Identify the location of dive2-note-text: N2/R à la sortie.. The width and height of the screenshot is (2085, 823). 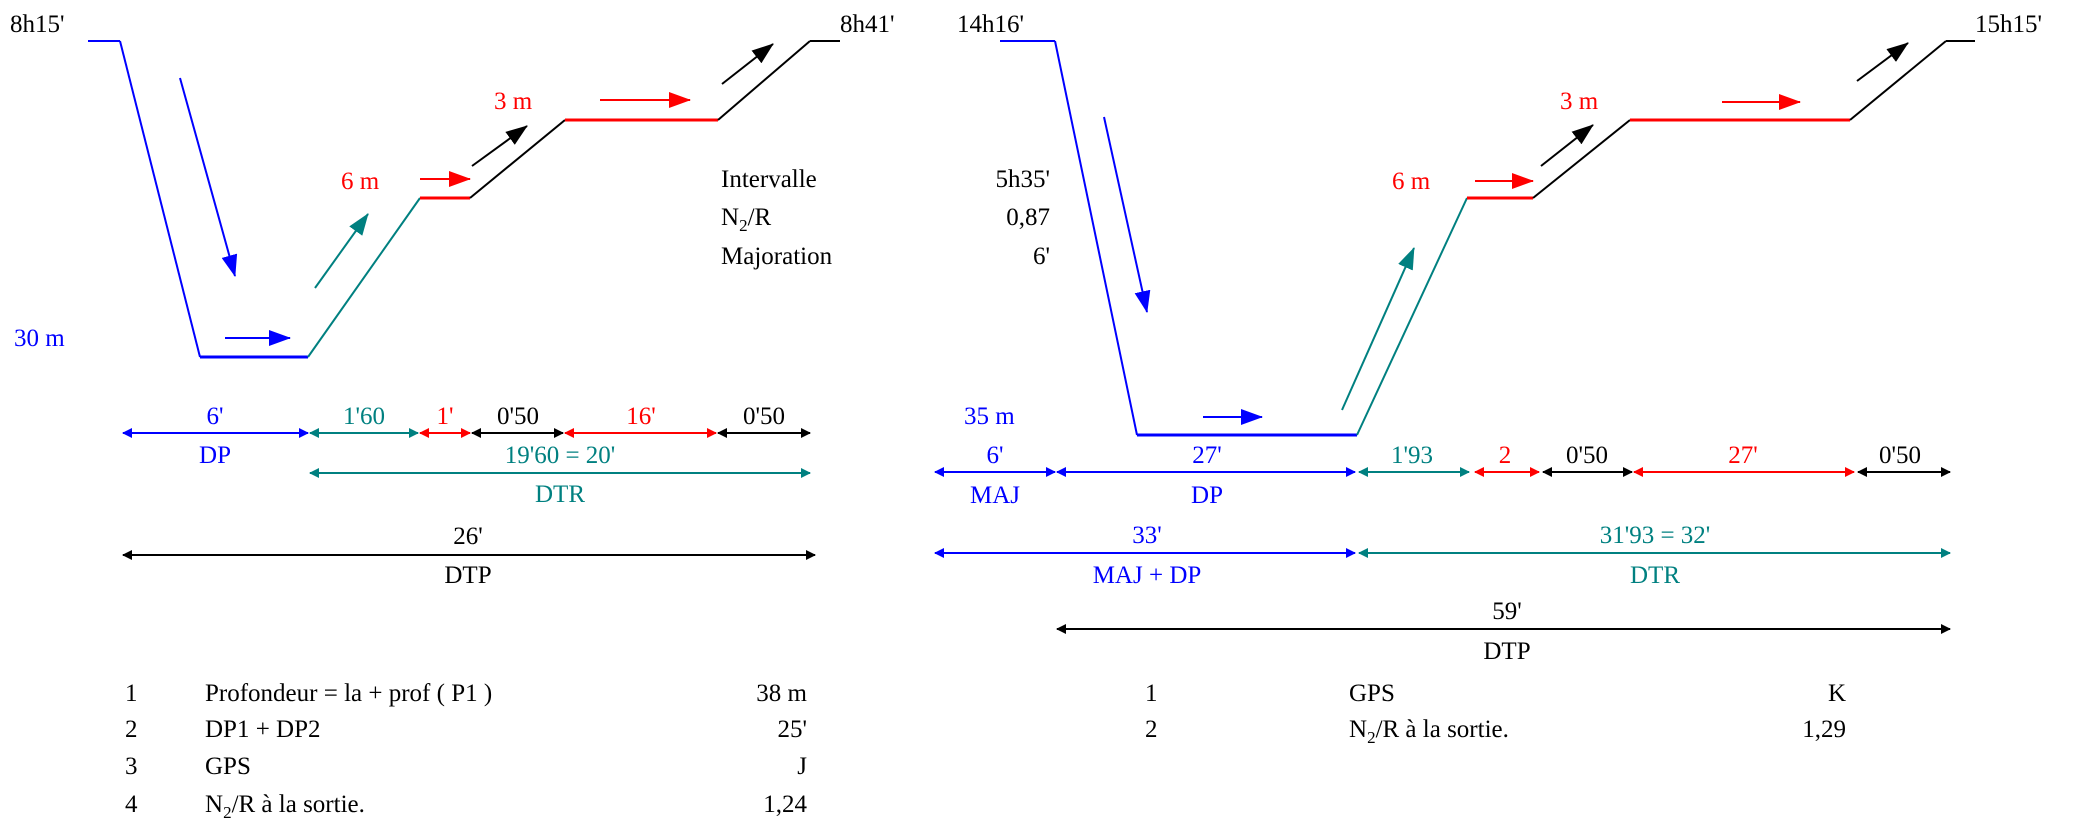
(1429, 731).